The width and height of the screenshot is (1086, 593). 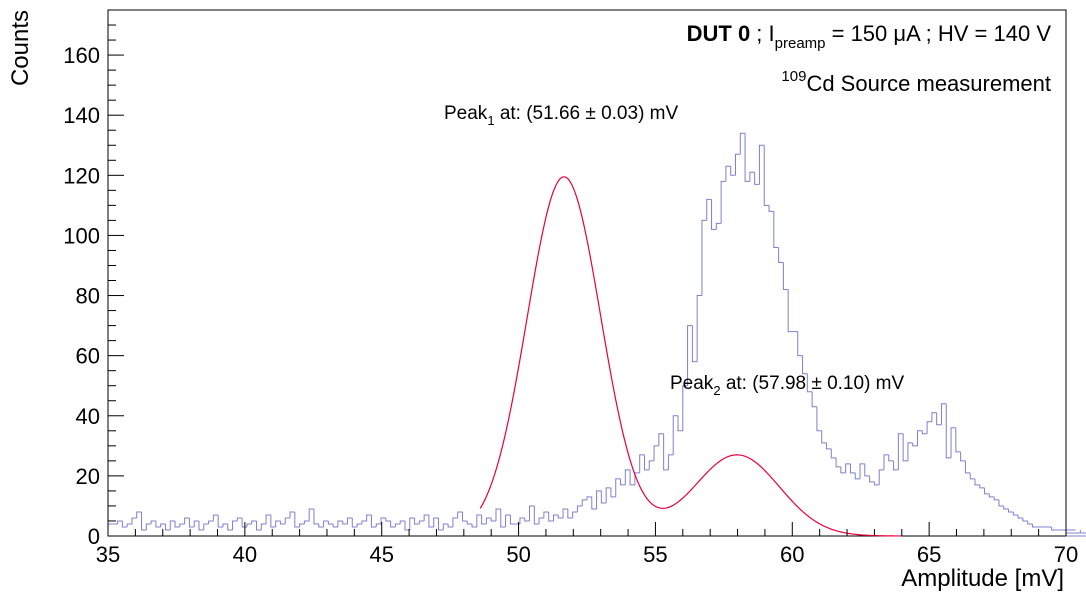 What do you see at coordinates (719, 33) in the screenshot?
I see `dut-label: DUT 0` at bounding box center [719, 33].